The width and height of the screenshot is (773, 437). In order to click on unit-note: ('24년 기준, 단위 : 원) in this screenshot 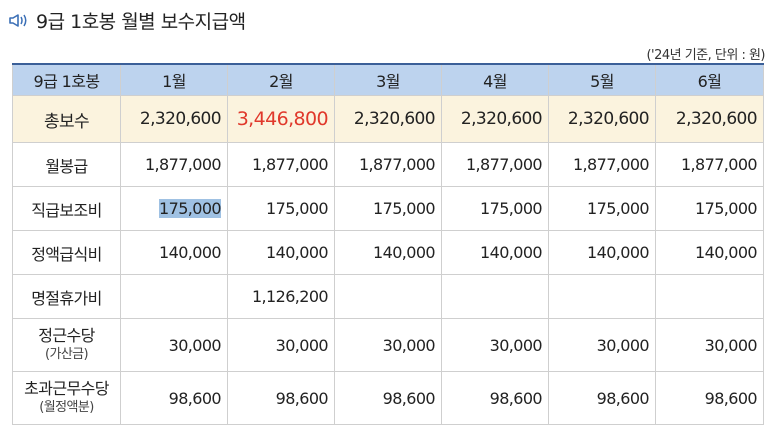, I will do `click(705, 55)`.